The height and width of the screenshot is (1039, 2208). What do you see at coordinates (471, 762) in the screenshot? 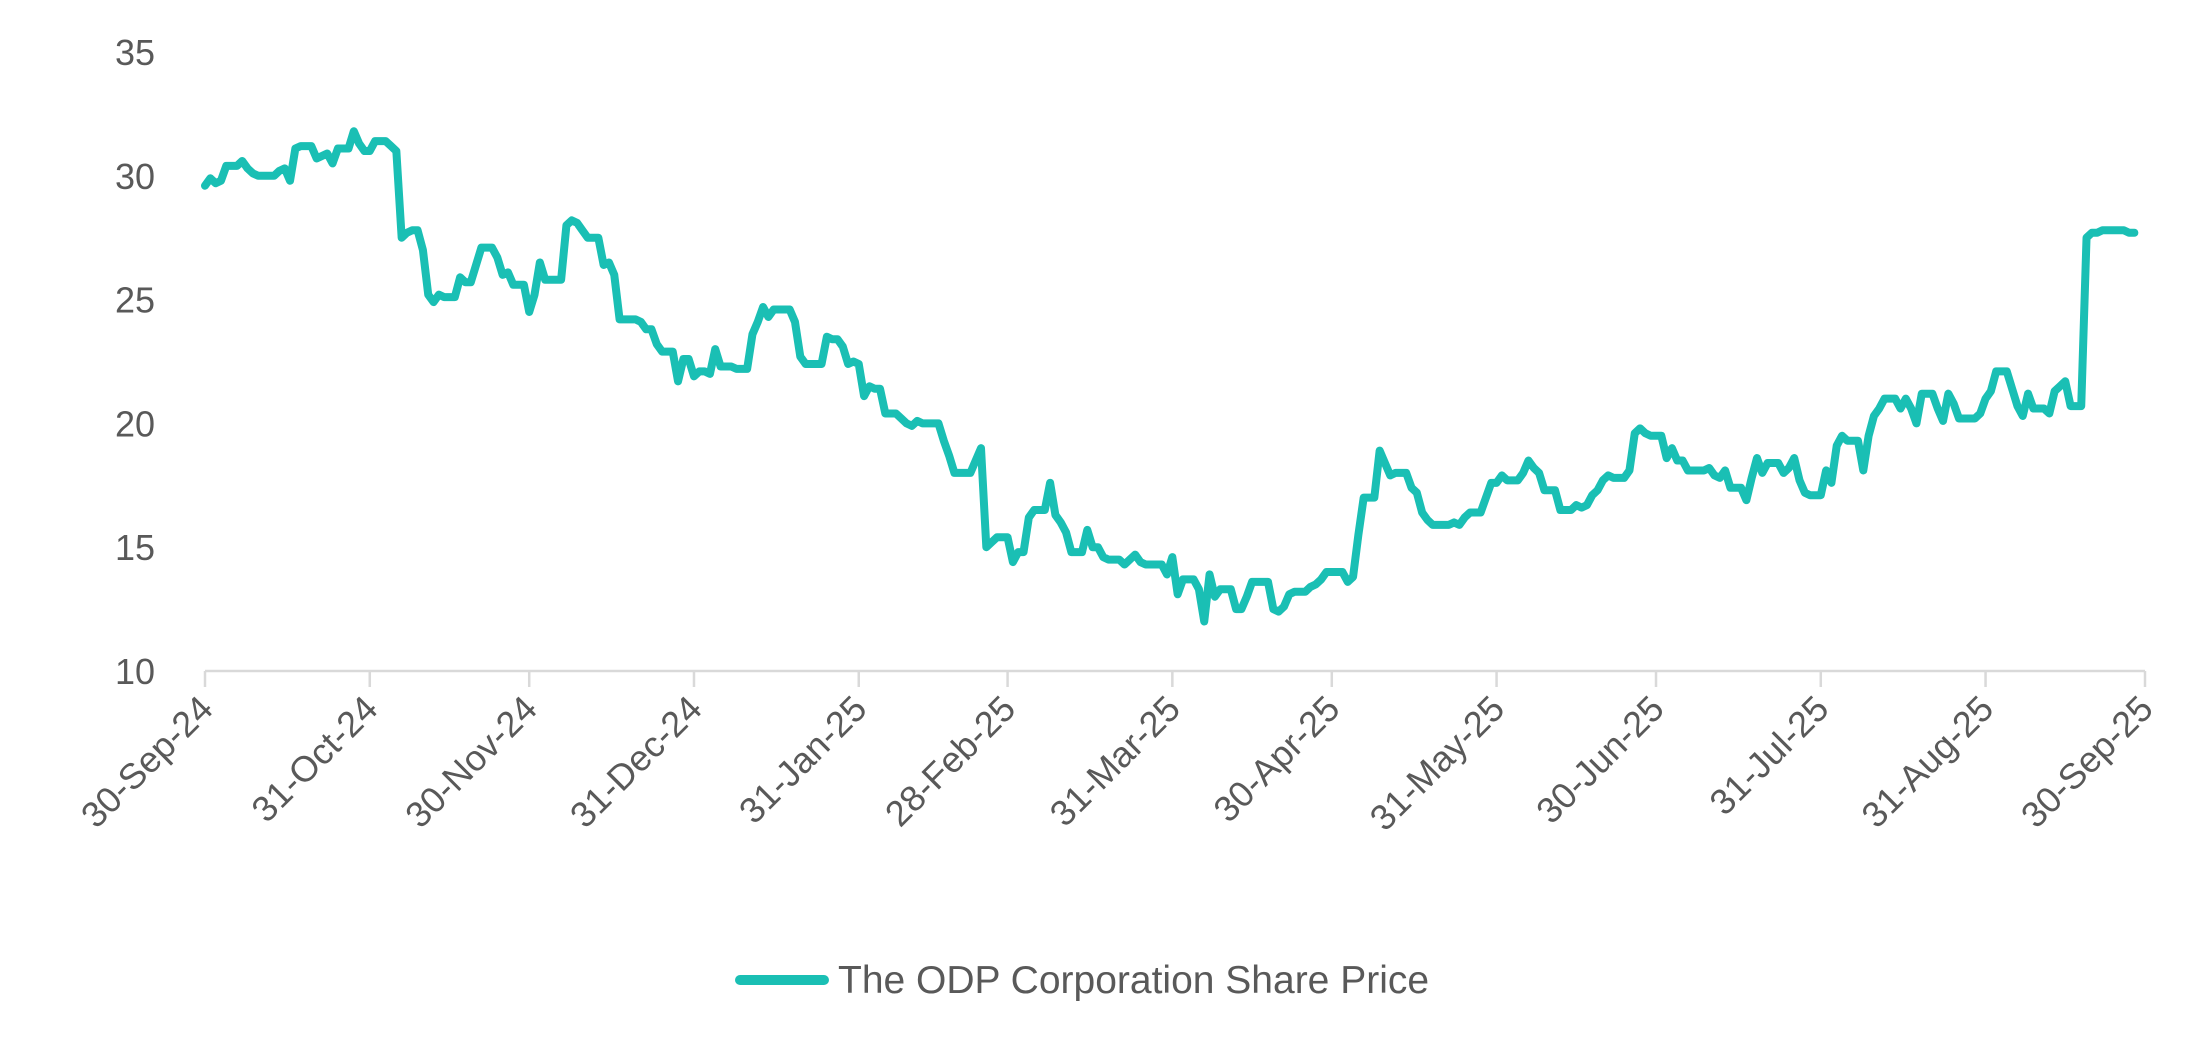
I see `x-tick-label: 30-Nov-24` at bounding box center [471, 762].